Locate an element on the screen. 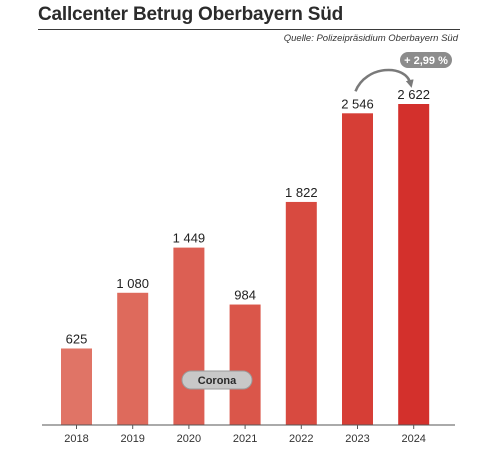  x-tick-label-2020: 2020 is located at coordinates (189, 439).